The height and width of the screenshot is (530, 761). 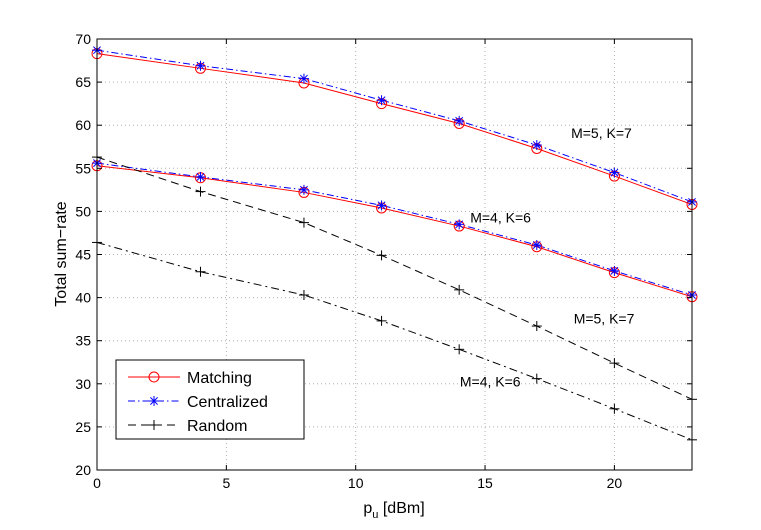 What do you see at coordinates (154, 425) in the screenshot?
I see `legend-marker-random` at bounding box center [154, 425].